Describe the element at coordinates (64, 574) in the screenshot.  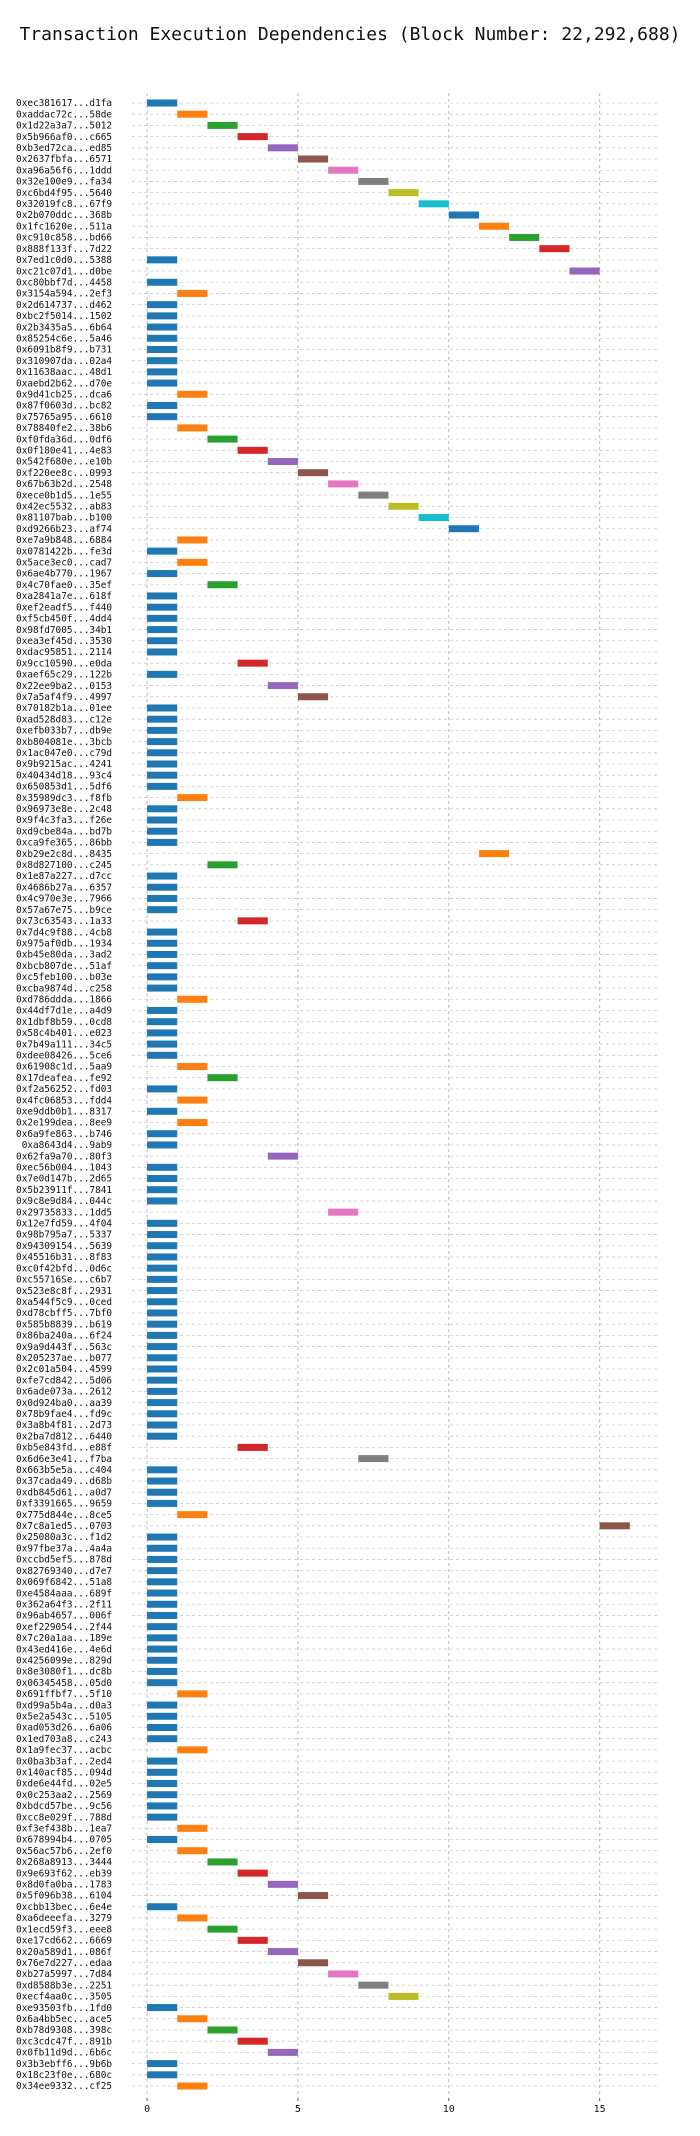
I see `tx-label: 0x6ae4b770...1967` at that location.